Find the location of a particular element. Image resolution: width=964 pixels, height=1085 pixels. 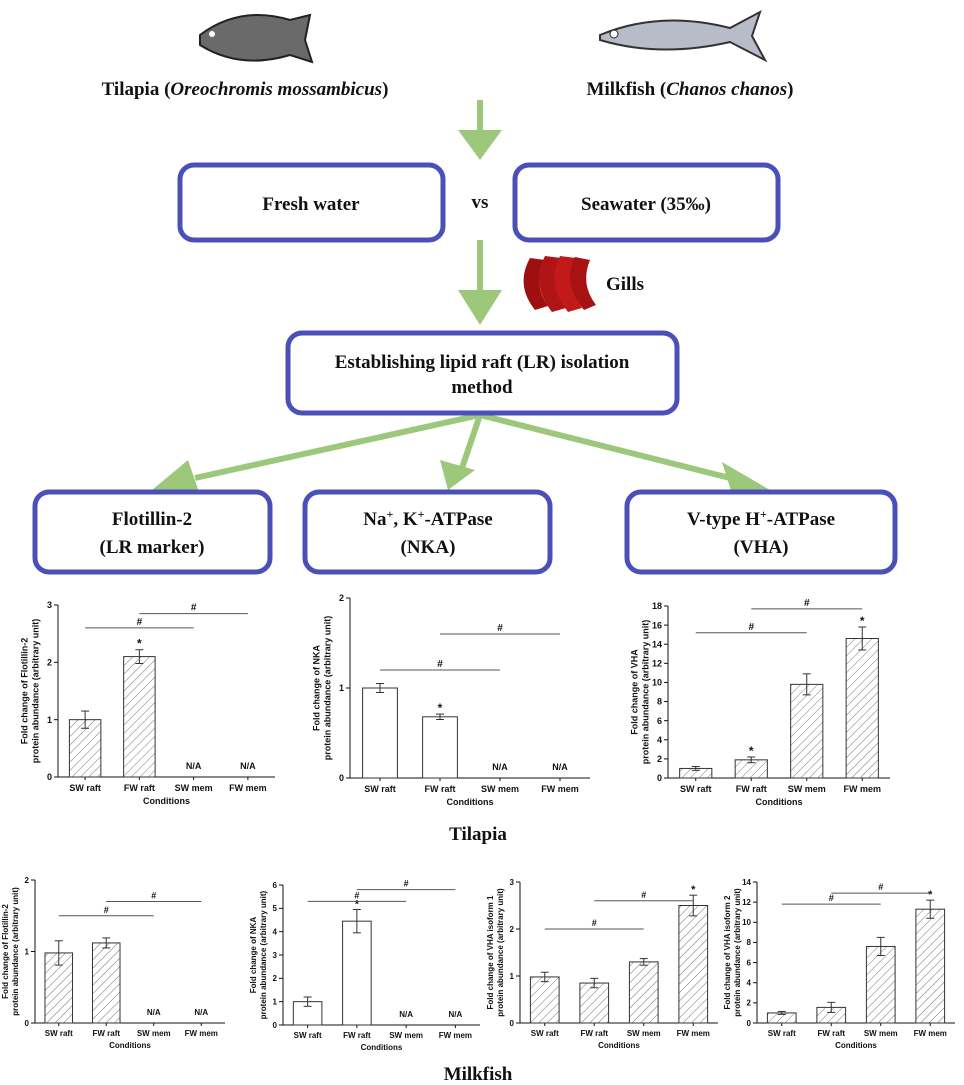

fresh-water: Fresh water is located at coordinates (311, 204).